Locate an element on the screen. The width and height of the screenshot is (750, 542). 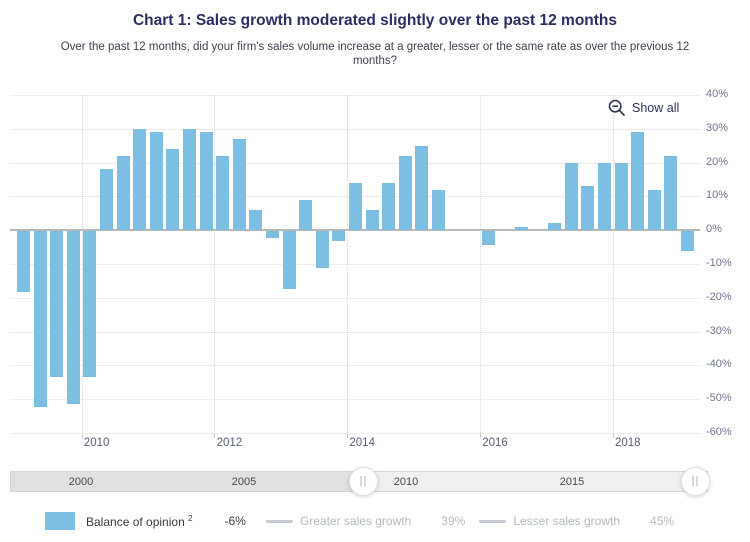
bar-2012-q3 is located at coordinates (256, 220).